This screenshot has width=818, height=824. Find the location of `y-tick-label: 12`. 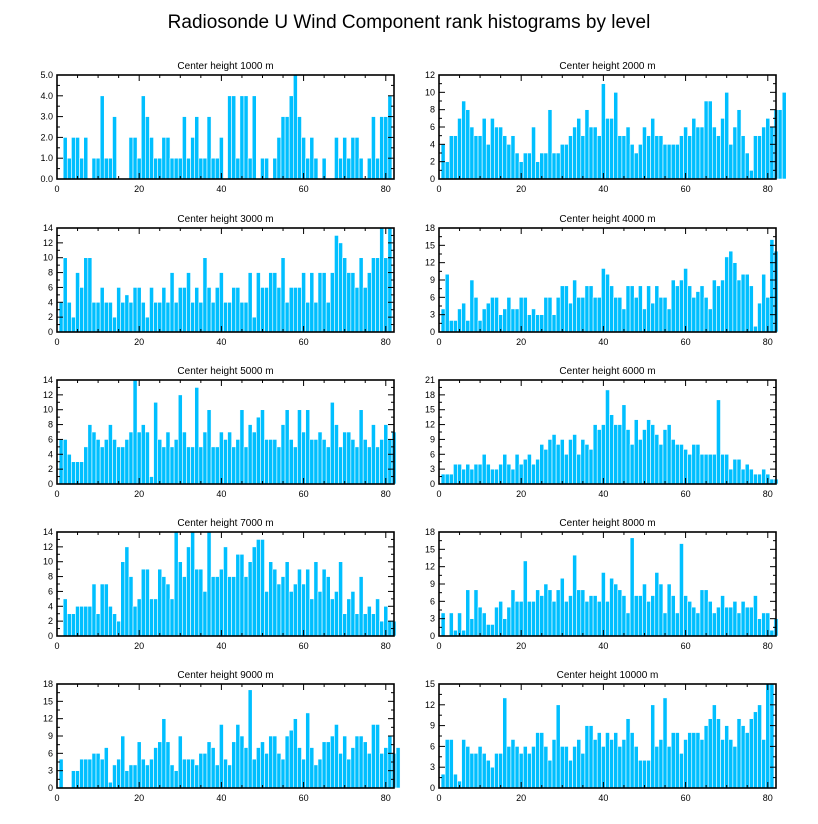

y-tick-label: 12 is located at coordinates (48, 243).